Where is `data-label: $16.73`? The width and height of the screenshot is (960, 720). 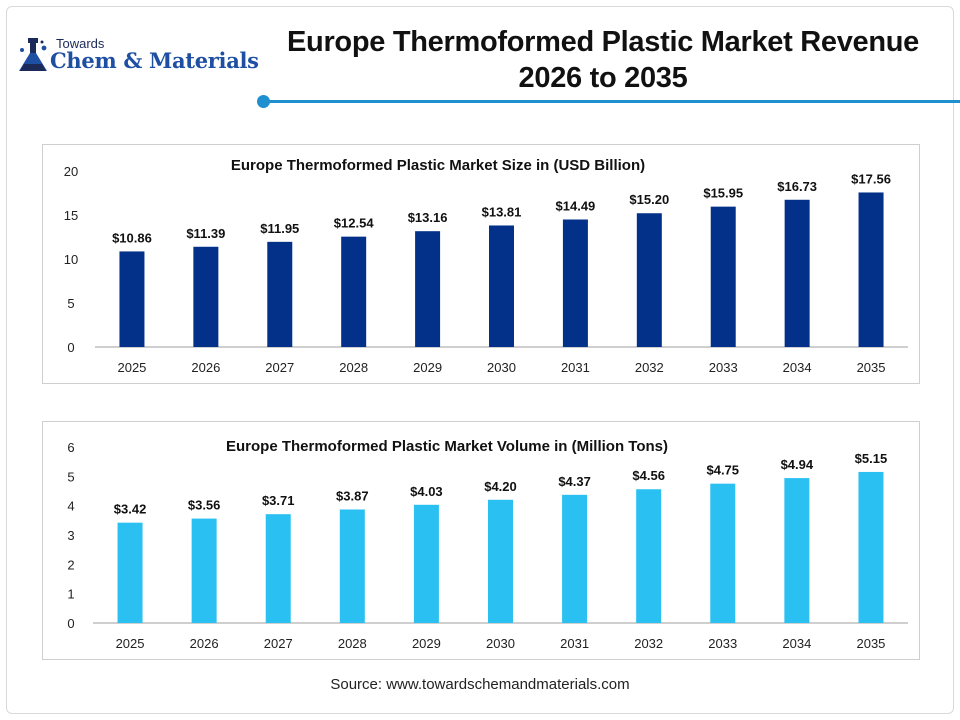 data-label: $16.73 is located at coordinates (797, 186).